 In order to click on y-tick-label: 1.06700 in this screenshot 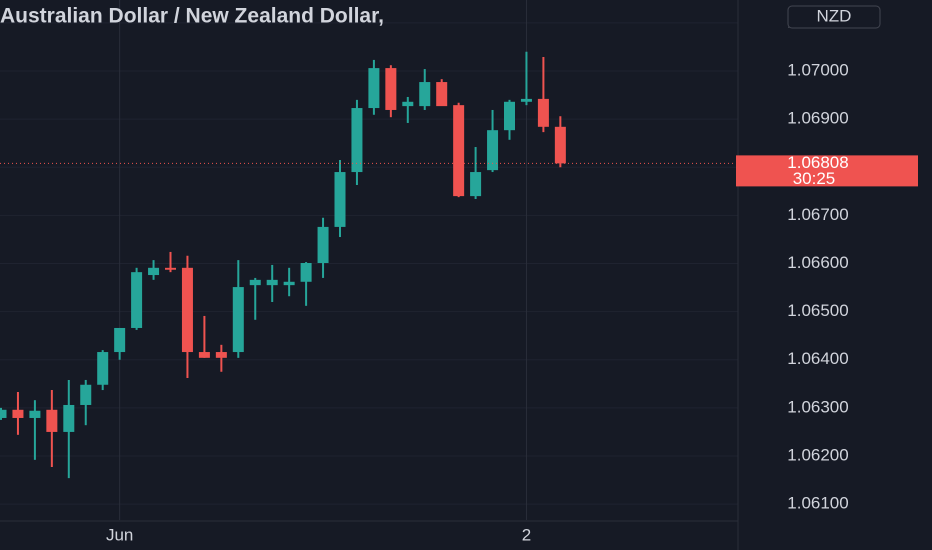, I will do `click(817, 214)`.